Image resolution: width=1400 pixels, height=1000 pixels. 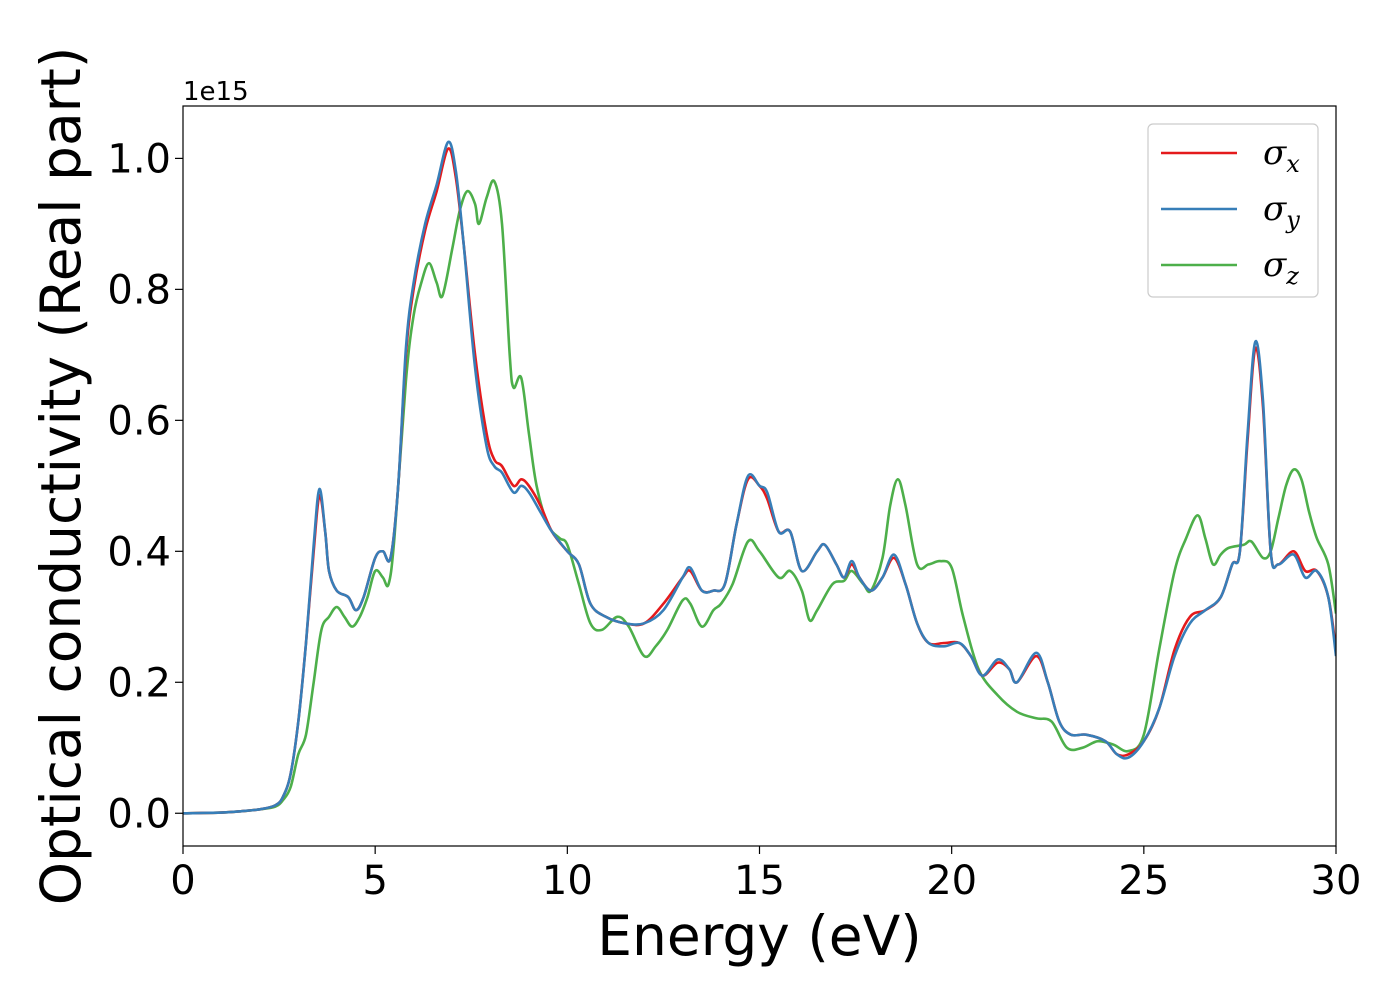 I want to click on x-tick-label: 5, so click(x=374, y=881).